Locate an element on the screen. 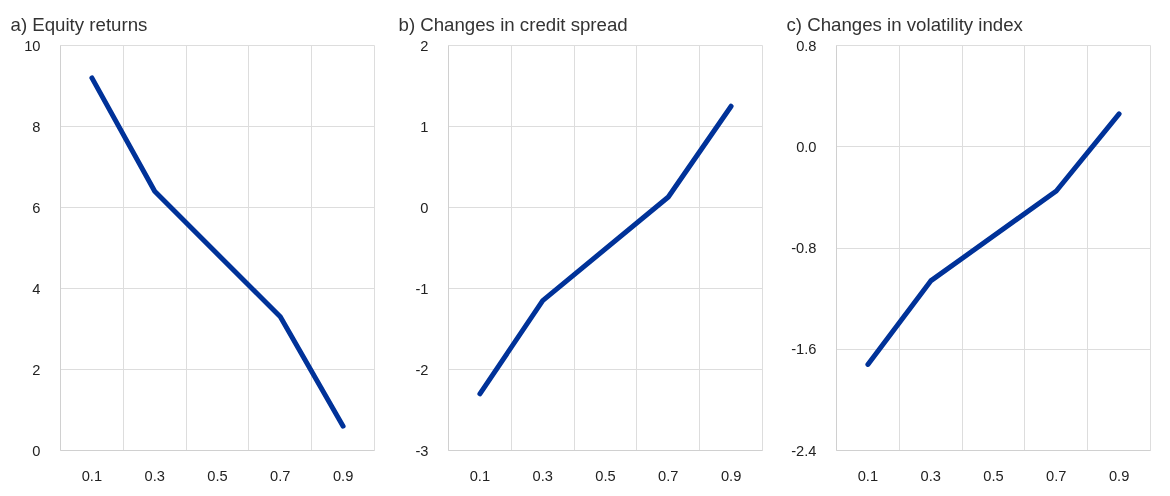 This screenshot has height=496, width=1170. y-tick-label: -2 is located at coordinates (422, 369).